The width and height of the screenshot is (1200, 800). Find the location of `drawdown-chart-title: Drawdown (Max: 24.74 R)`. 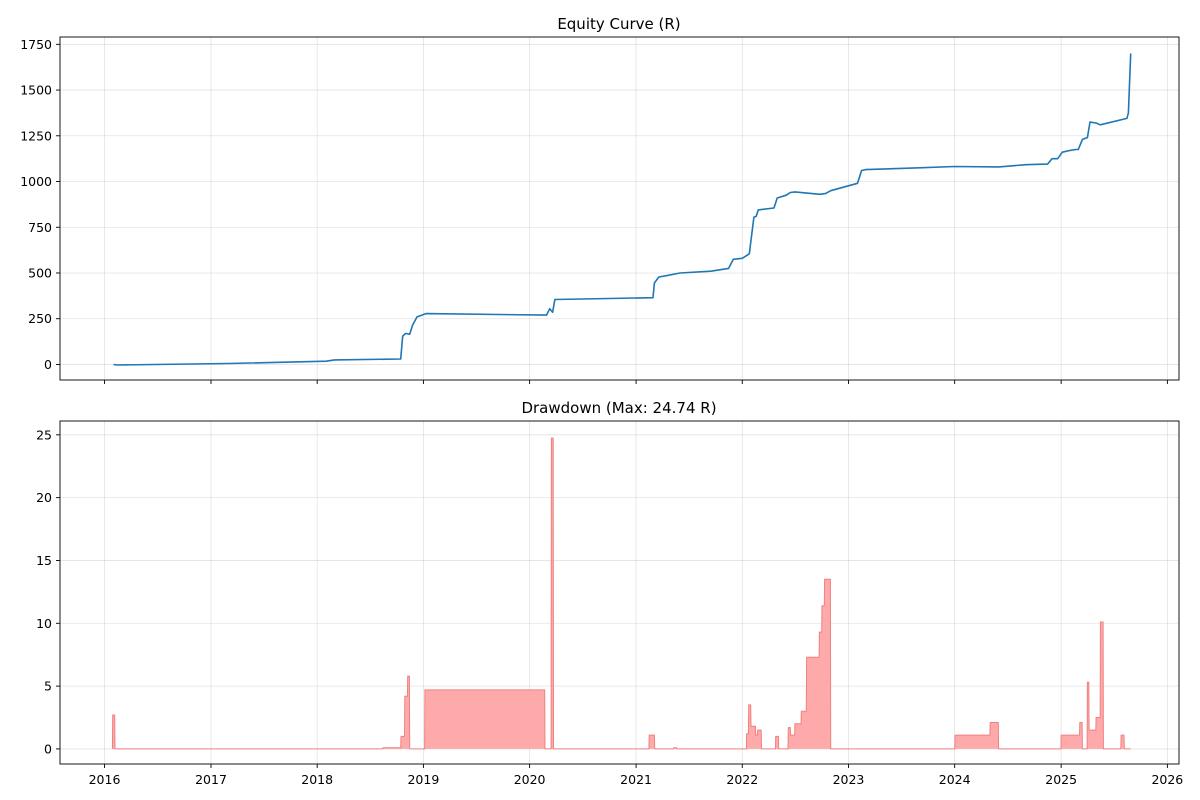

drawdown-chart-title: Drawdown (Max: 24.74 R) is located at coordinates (618, 408).